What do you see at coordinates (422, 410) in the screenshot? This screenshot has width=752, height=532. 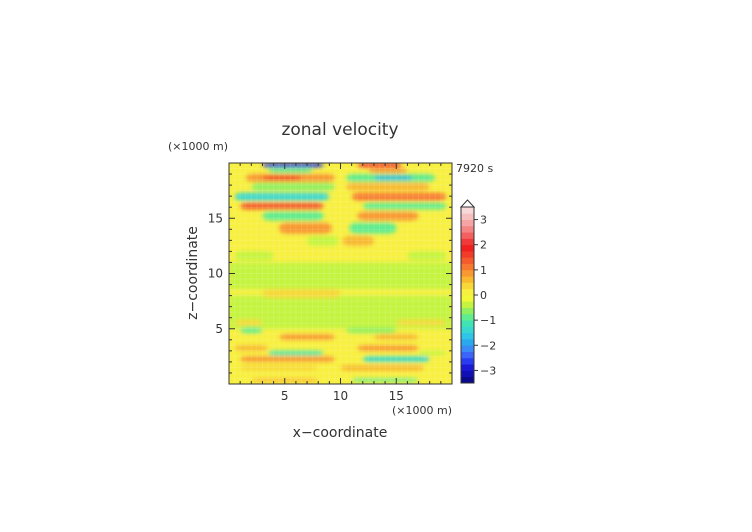 I see `x-unit-label: (×1000 m)` at bounding box center [422, 410].